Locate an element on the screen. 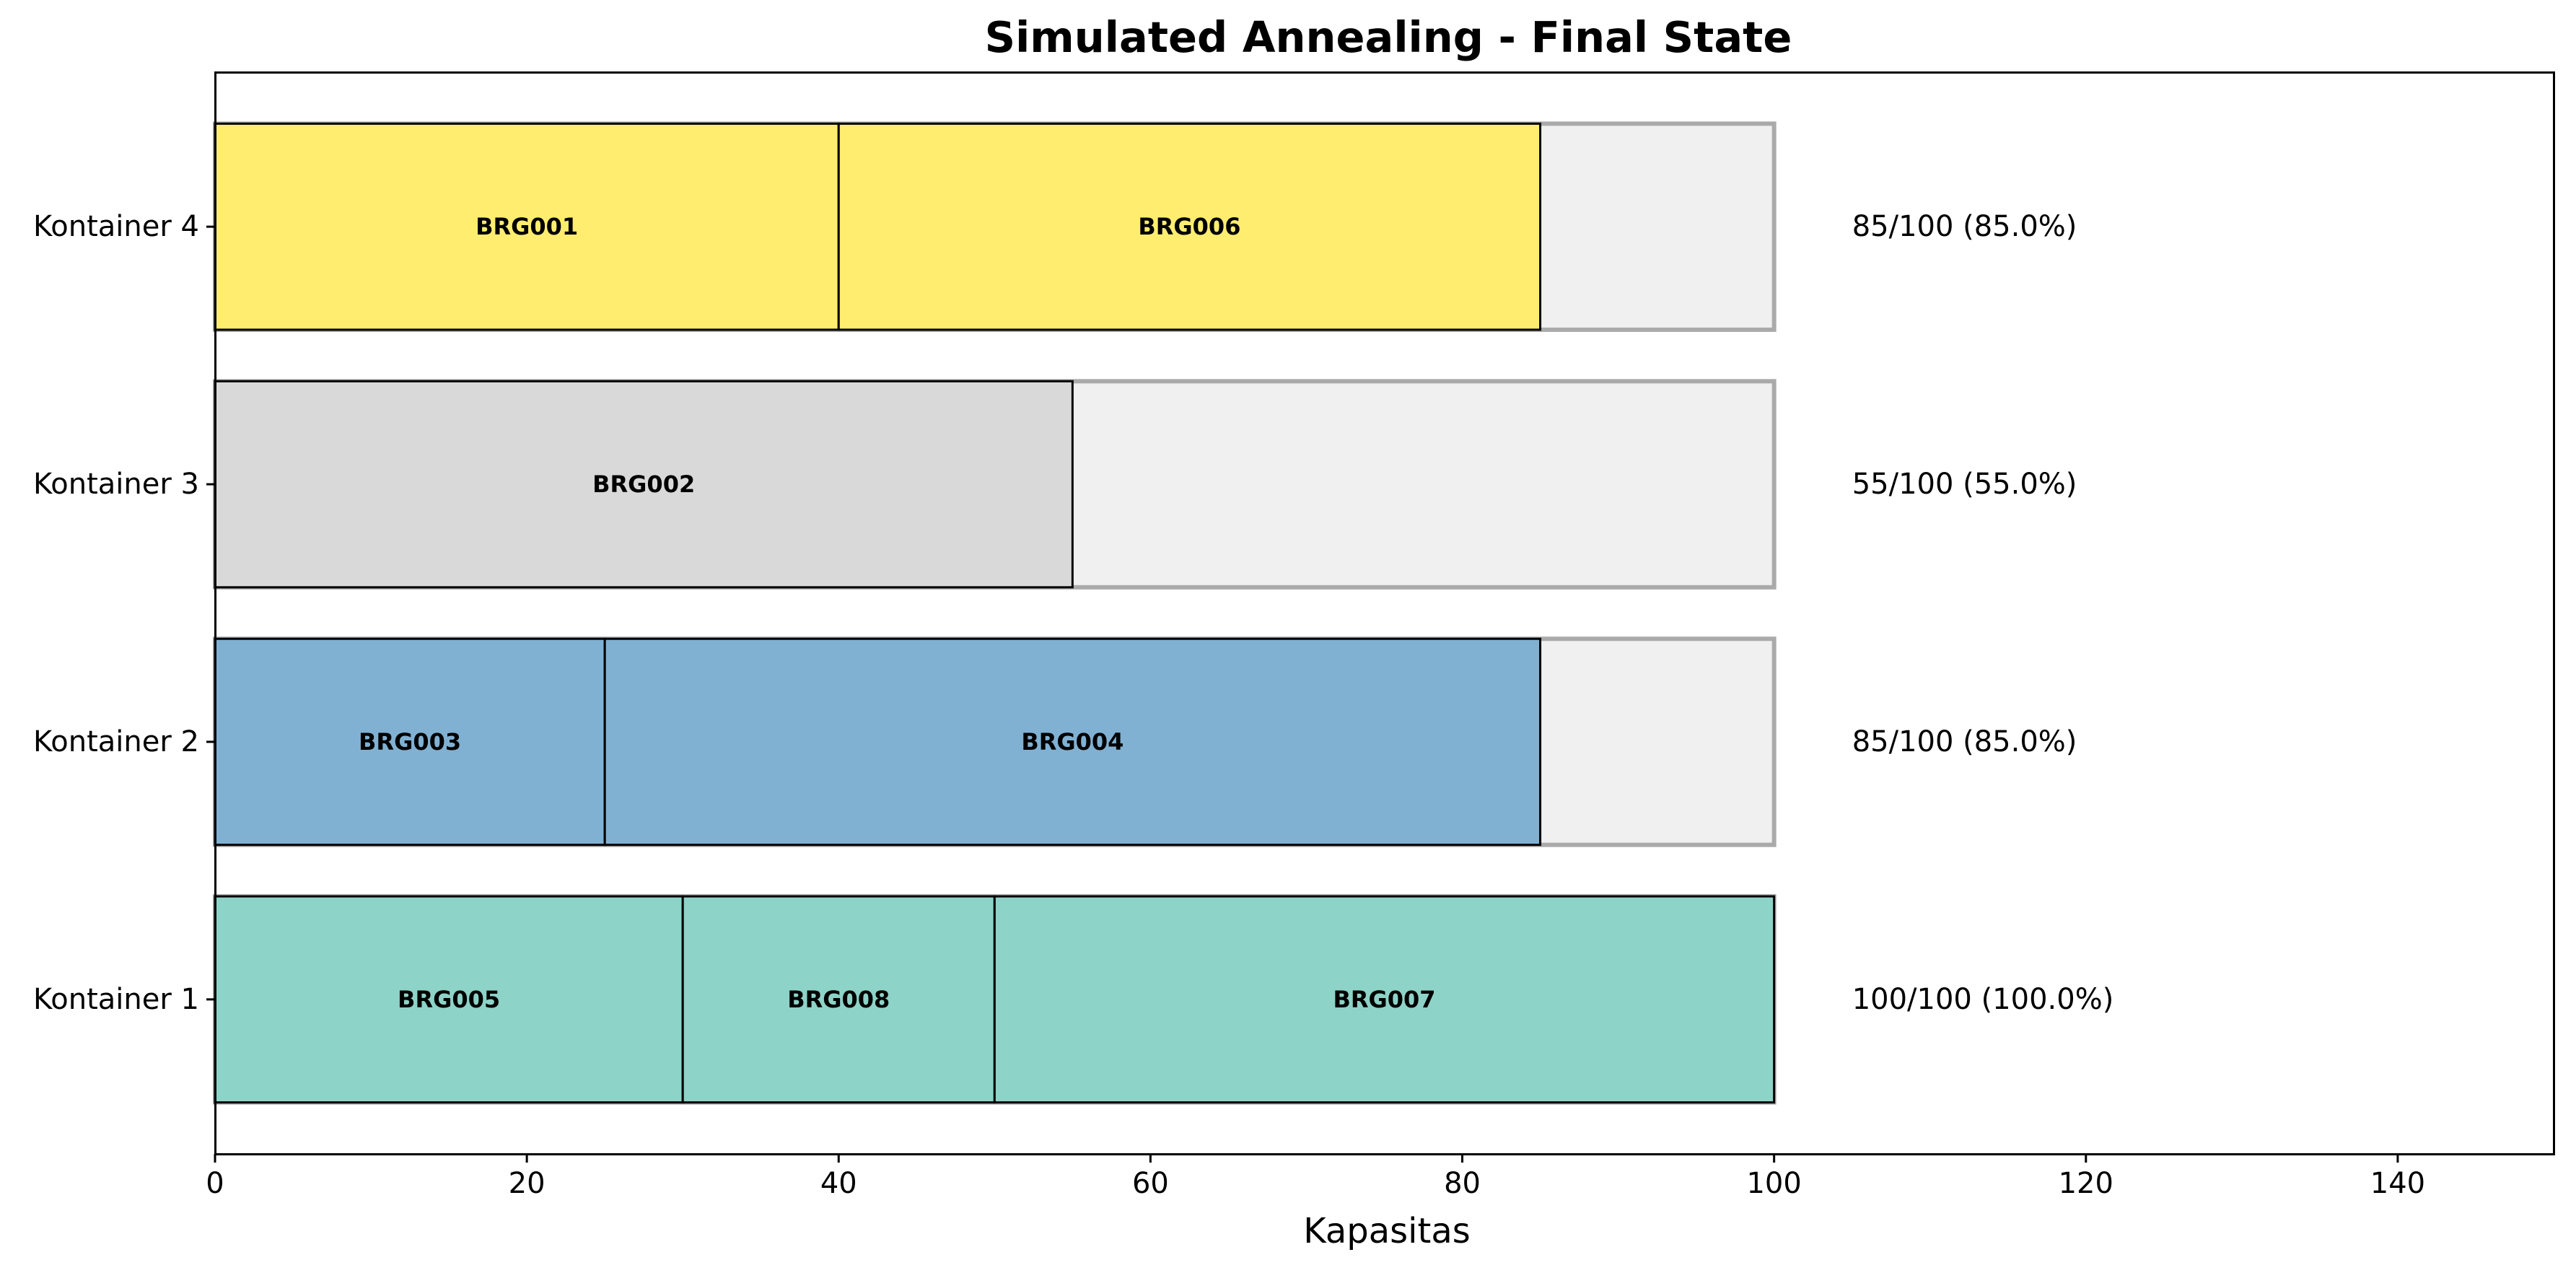  y-tick-label-kontainer-4: Kontainer 4 is located at coordinates (116, 226).